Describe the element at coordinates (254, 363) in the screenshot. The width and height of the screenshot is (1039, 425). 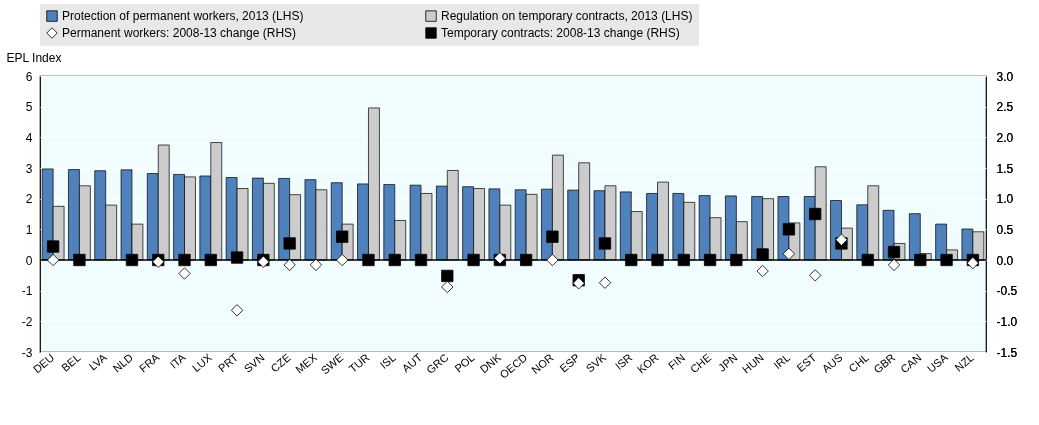
I see `x-tick-label: SVN` at that location.